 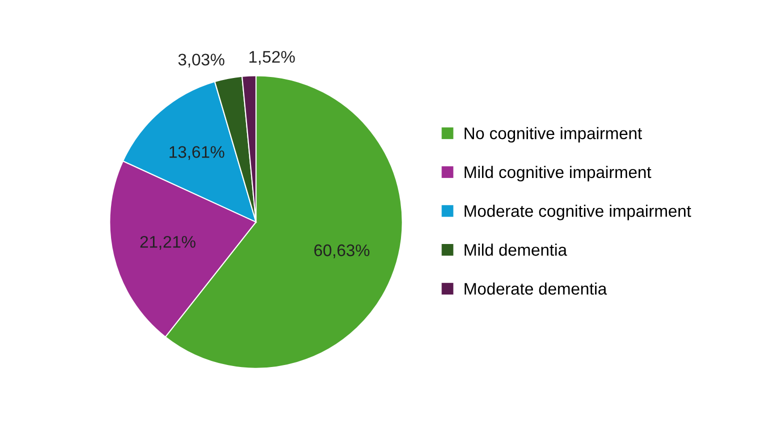 What do you see at coordinates (516, 250) in the screenshot?
I see `legend-label: Mild dementia` at bounding box center [516, 250].